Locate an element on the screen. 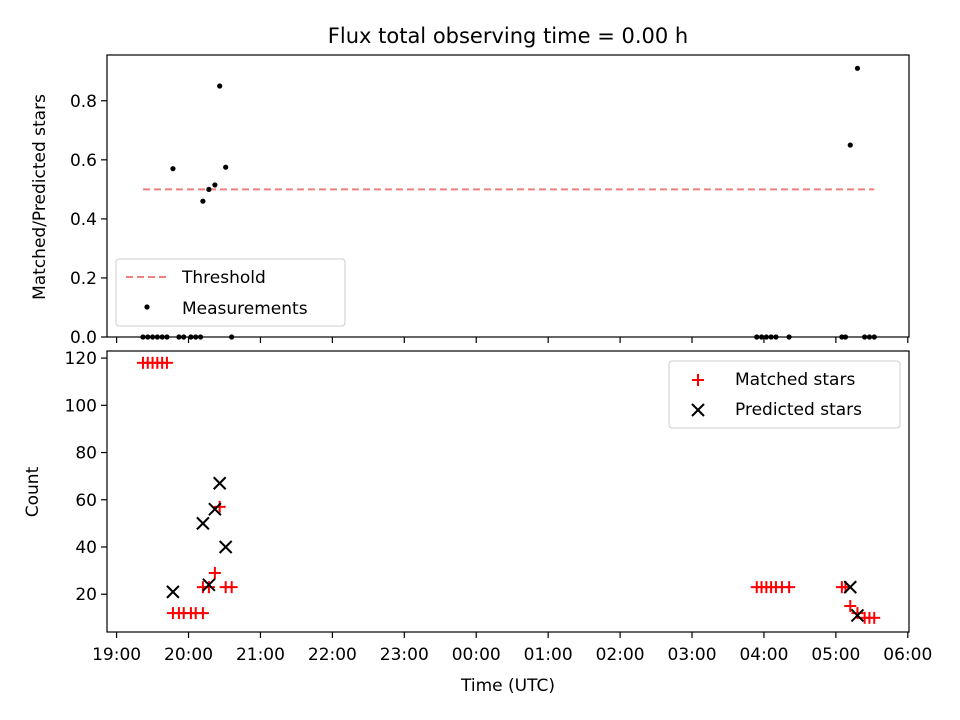 This screenshot has width=960, height=720. bottom-x-tick-label: 06:00 is located at coordinates (907, 655).